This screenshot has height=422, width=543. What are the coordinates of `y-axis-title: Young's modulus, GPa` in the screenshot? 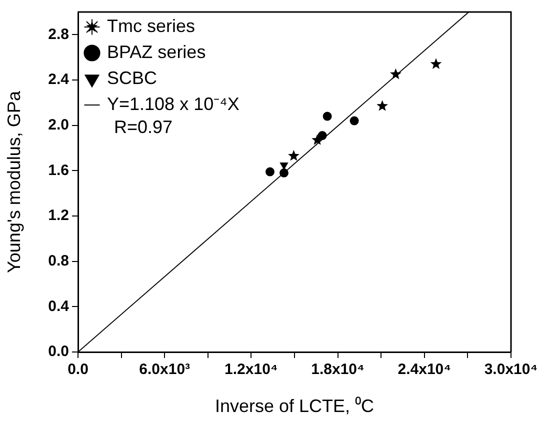 It's located at (14, 181).